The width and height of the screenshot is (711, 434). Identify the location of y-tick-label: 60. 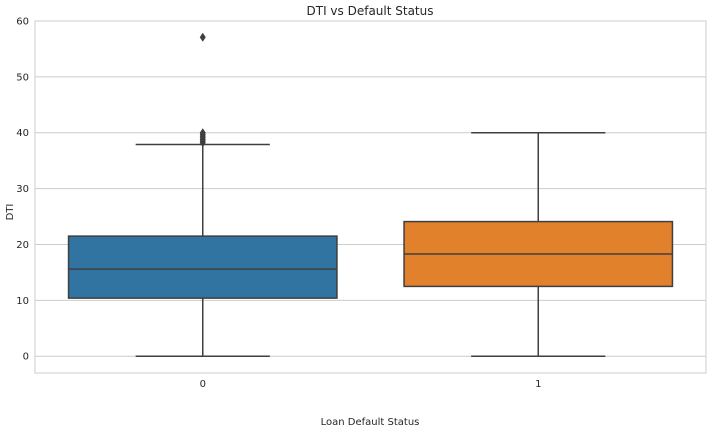
(22, 22).